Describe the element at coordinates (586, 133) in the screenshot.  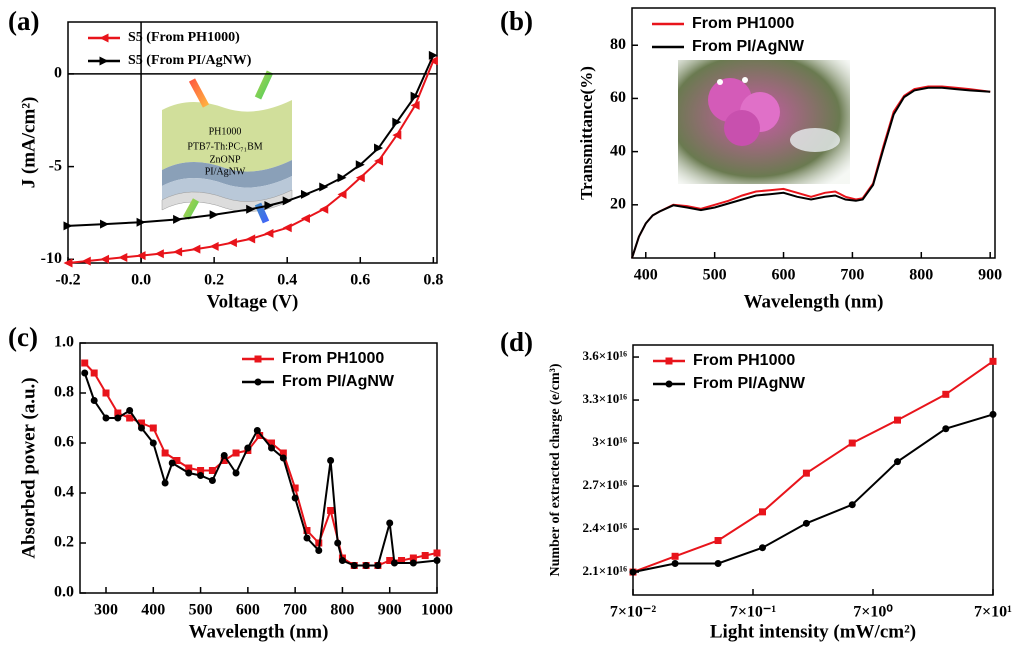
I see `y-axis-label: Transmittance(%)` at that location.